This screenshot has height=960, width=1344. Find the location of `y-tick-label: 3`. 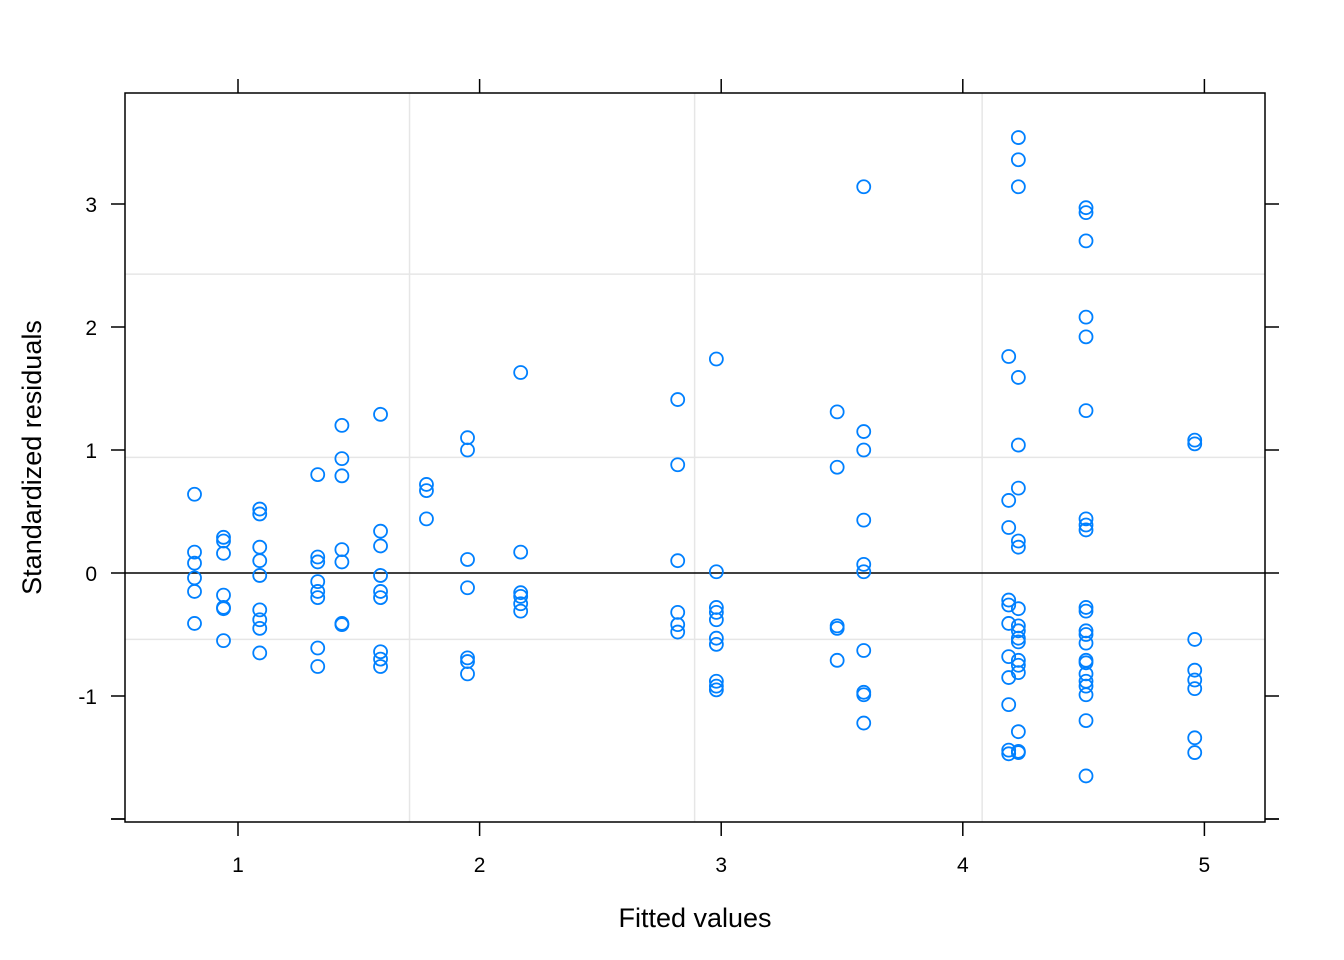

y-tick-label: 3 is located at coordinates (91, 205).